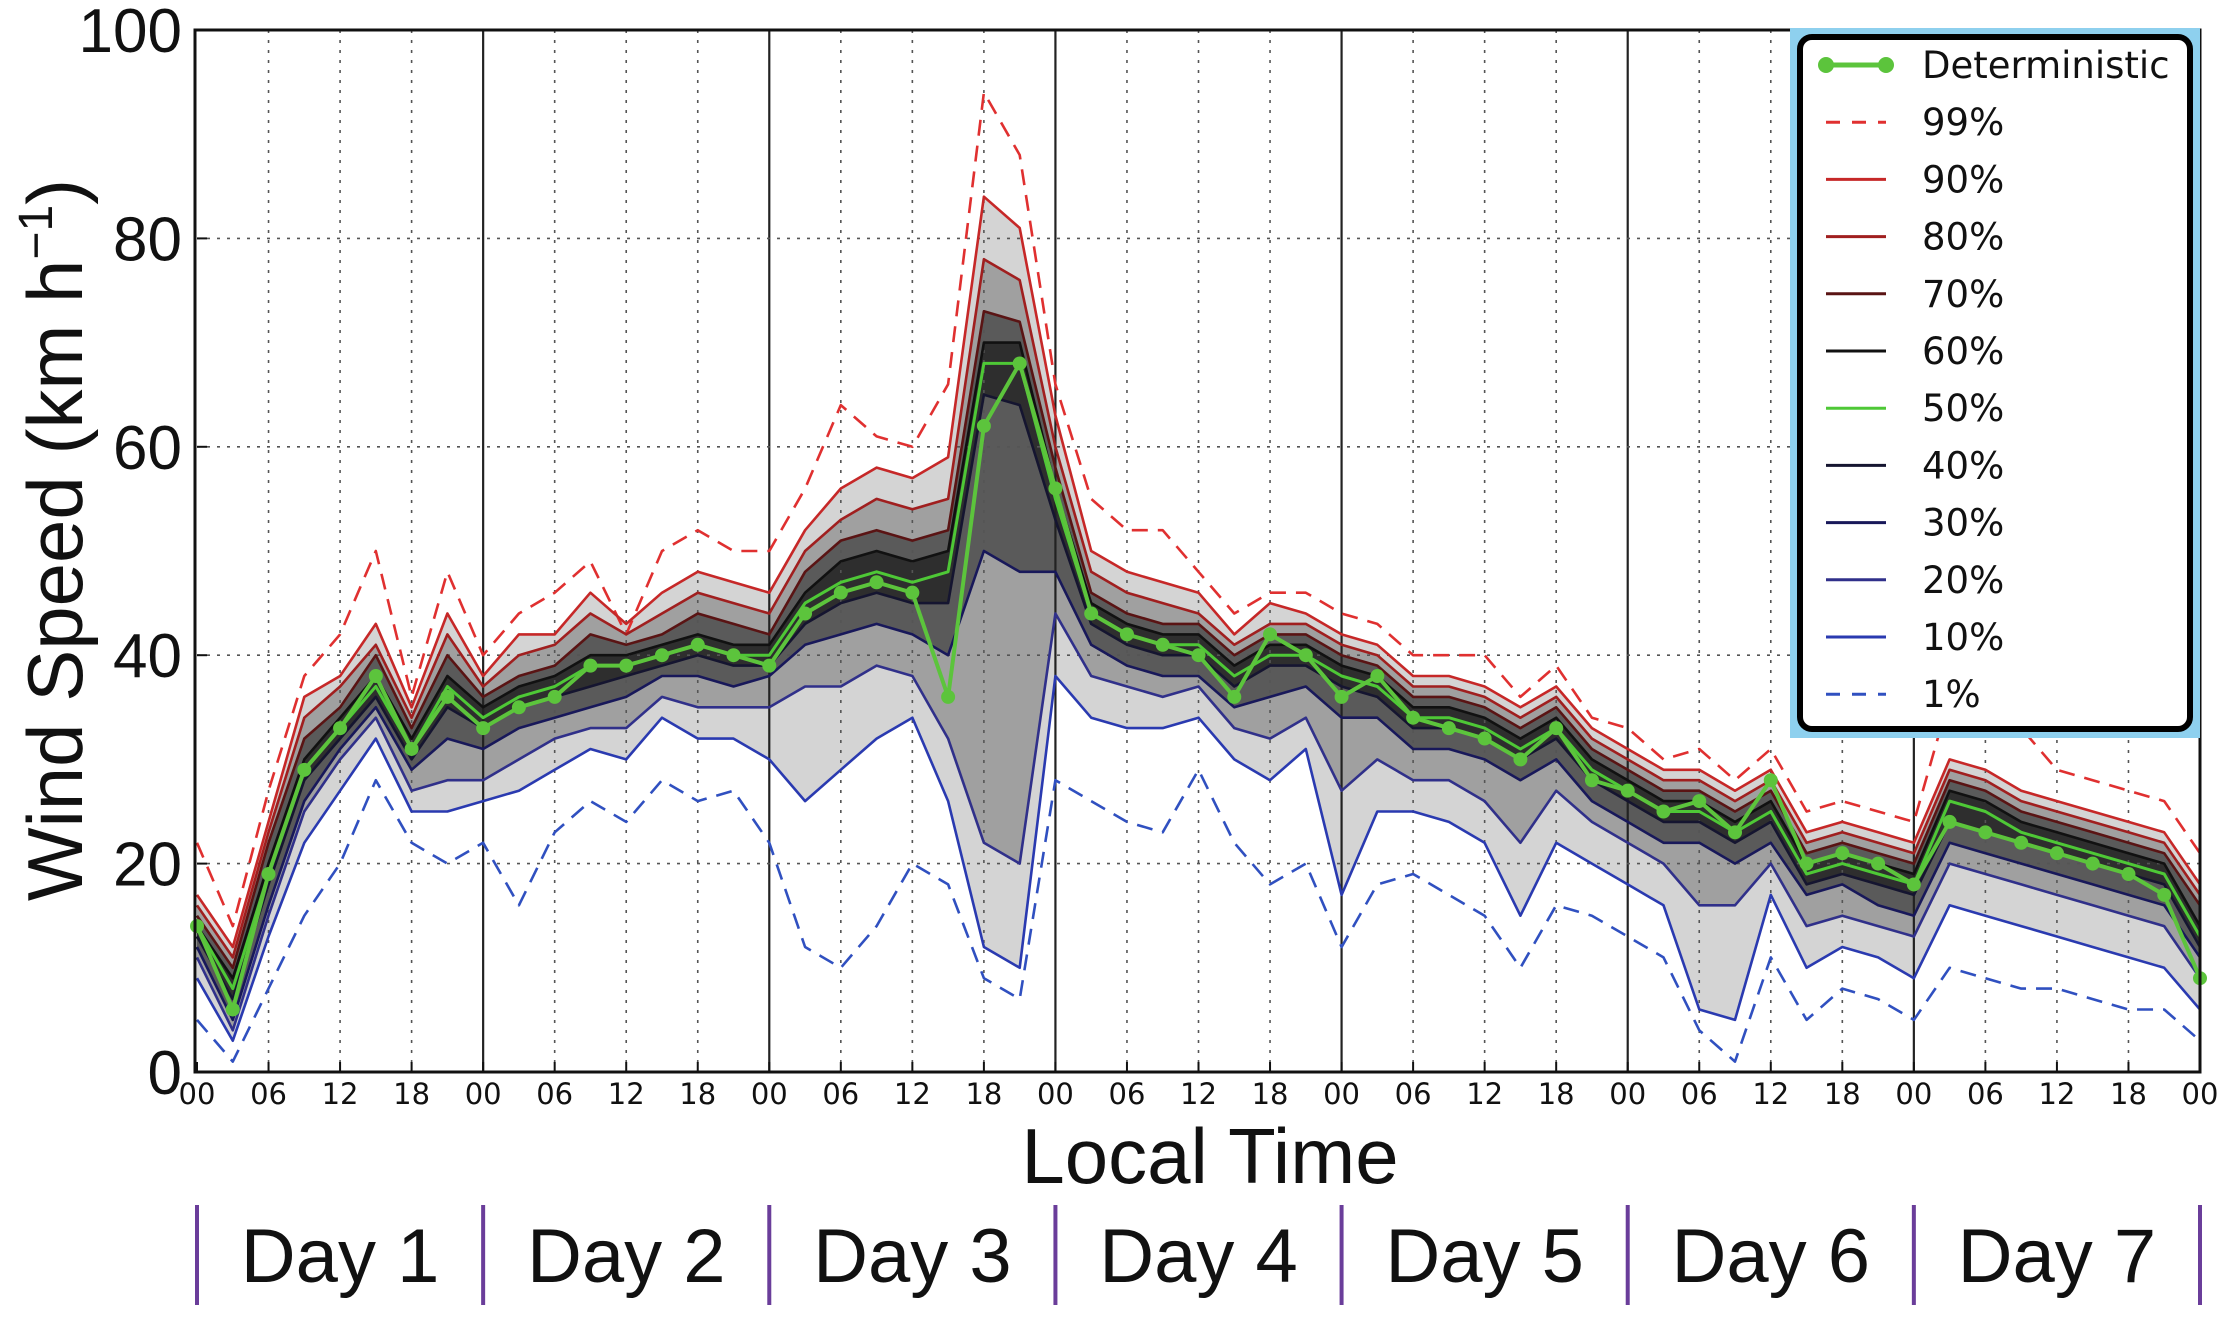 This screenshot has height=1322, width=2230. Describe the element at coordinates (912, 1256) in the screenshot. I see `day-label: Day 3` at that location.